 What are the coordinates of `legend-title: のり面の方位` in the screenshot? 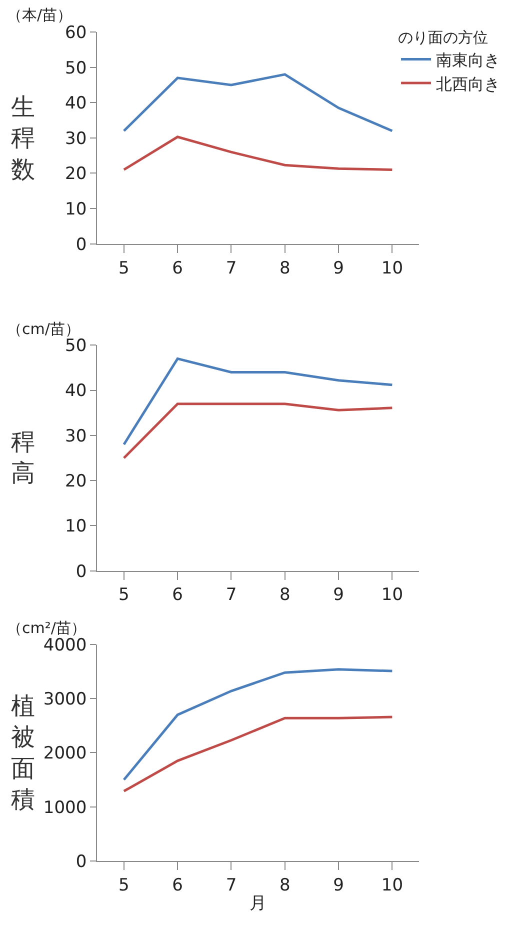 It's located at (443, 37).